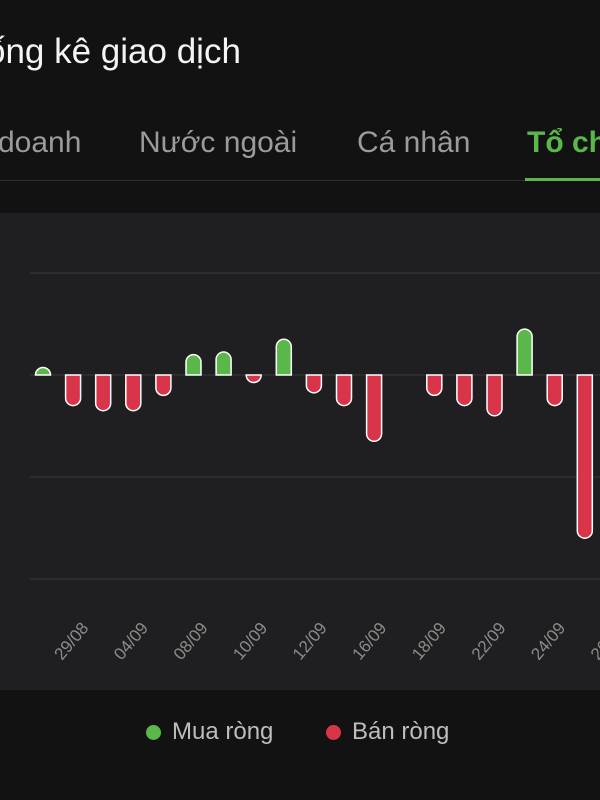 The image size is (600, 800). What do you see at coordinates (333, 732) in the screenshot?
I see `legend-dot-sell` at bounding box center [333, 732].